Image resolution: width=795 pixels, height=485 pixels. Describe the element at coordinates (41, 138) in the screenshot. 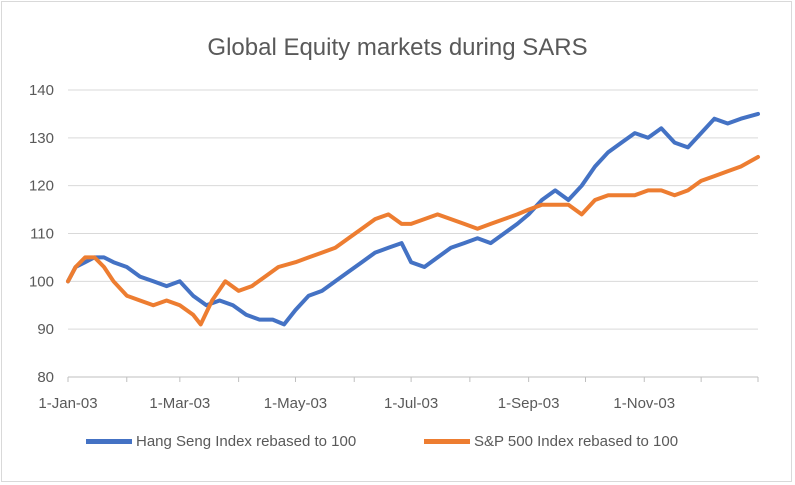

I see `y-tick-label: 130` at that location.